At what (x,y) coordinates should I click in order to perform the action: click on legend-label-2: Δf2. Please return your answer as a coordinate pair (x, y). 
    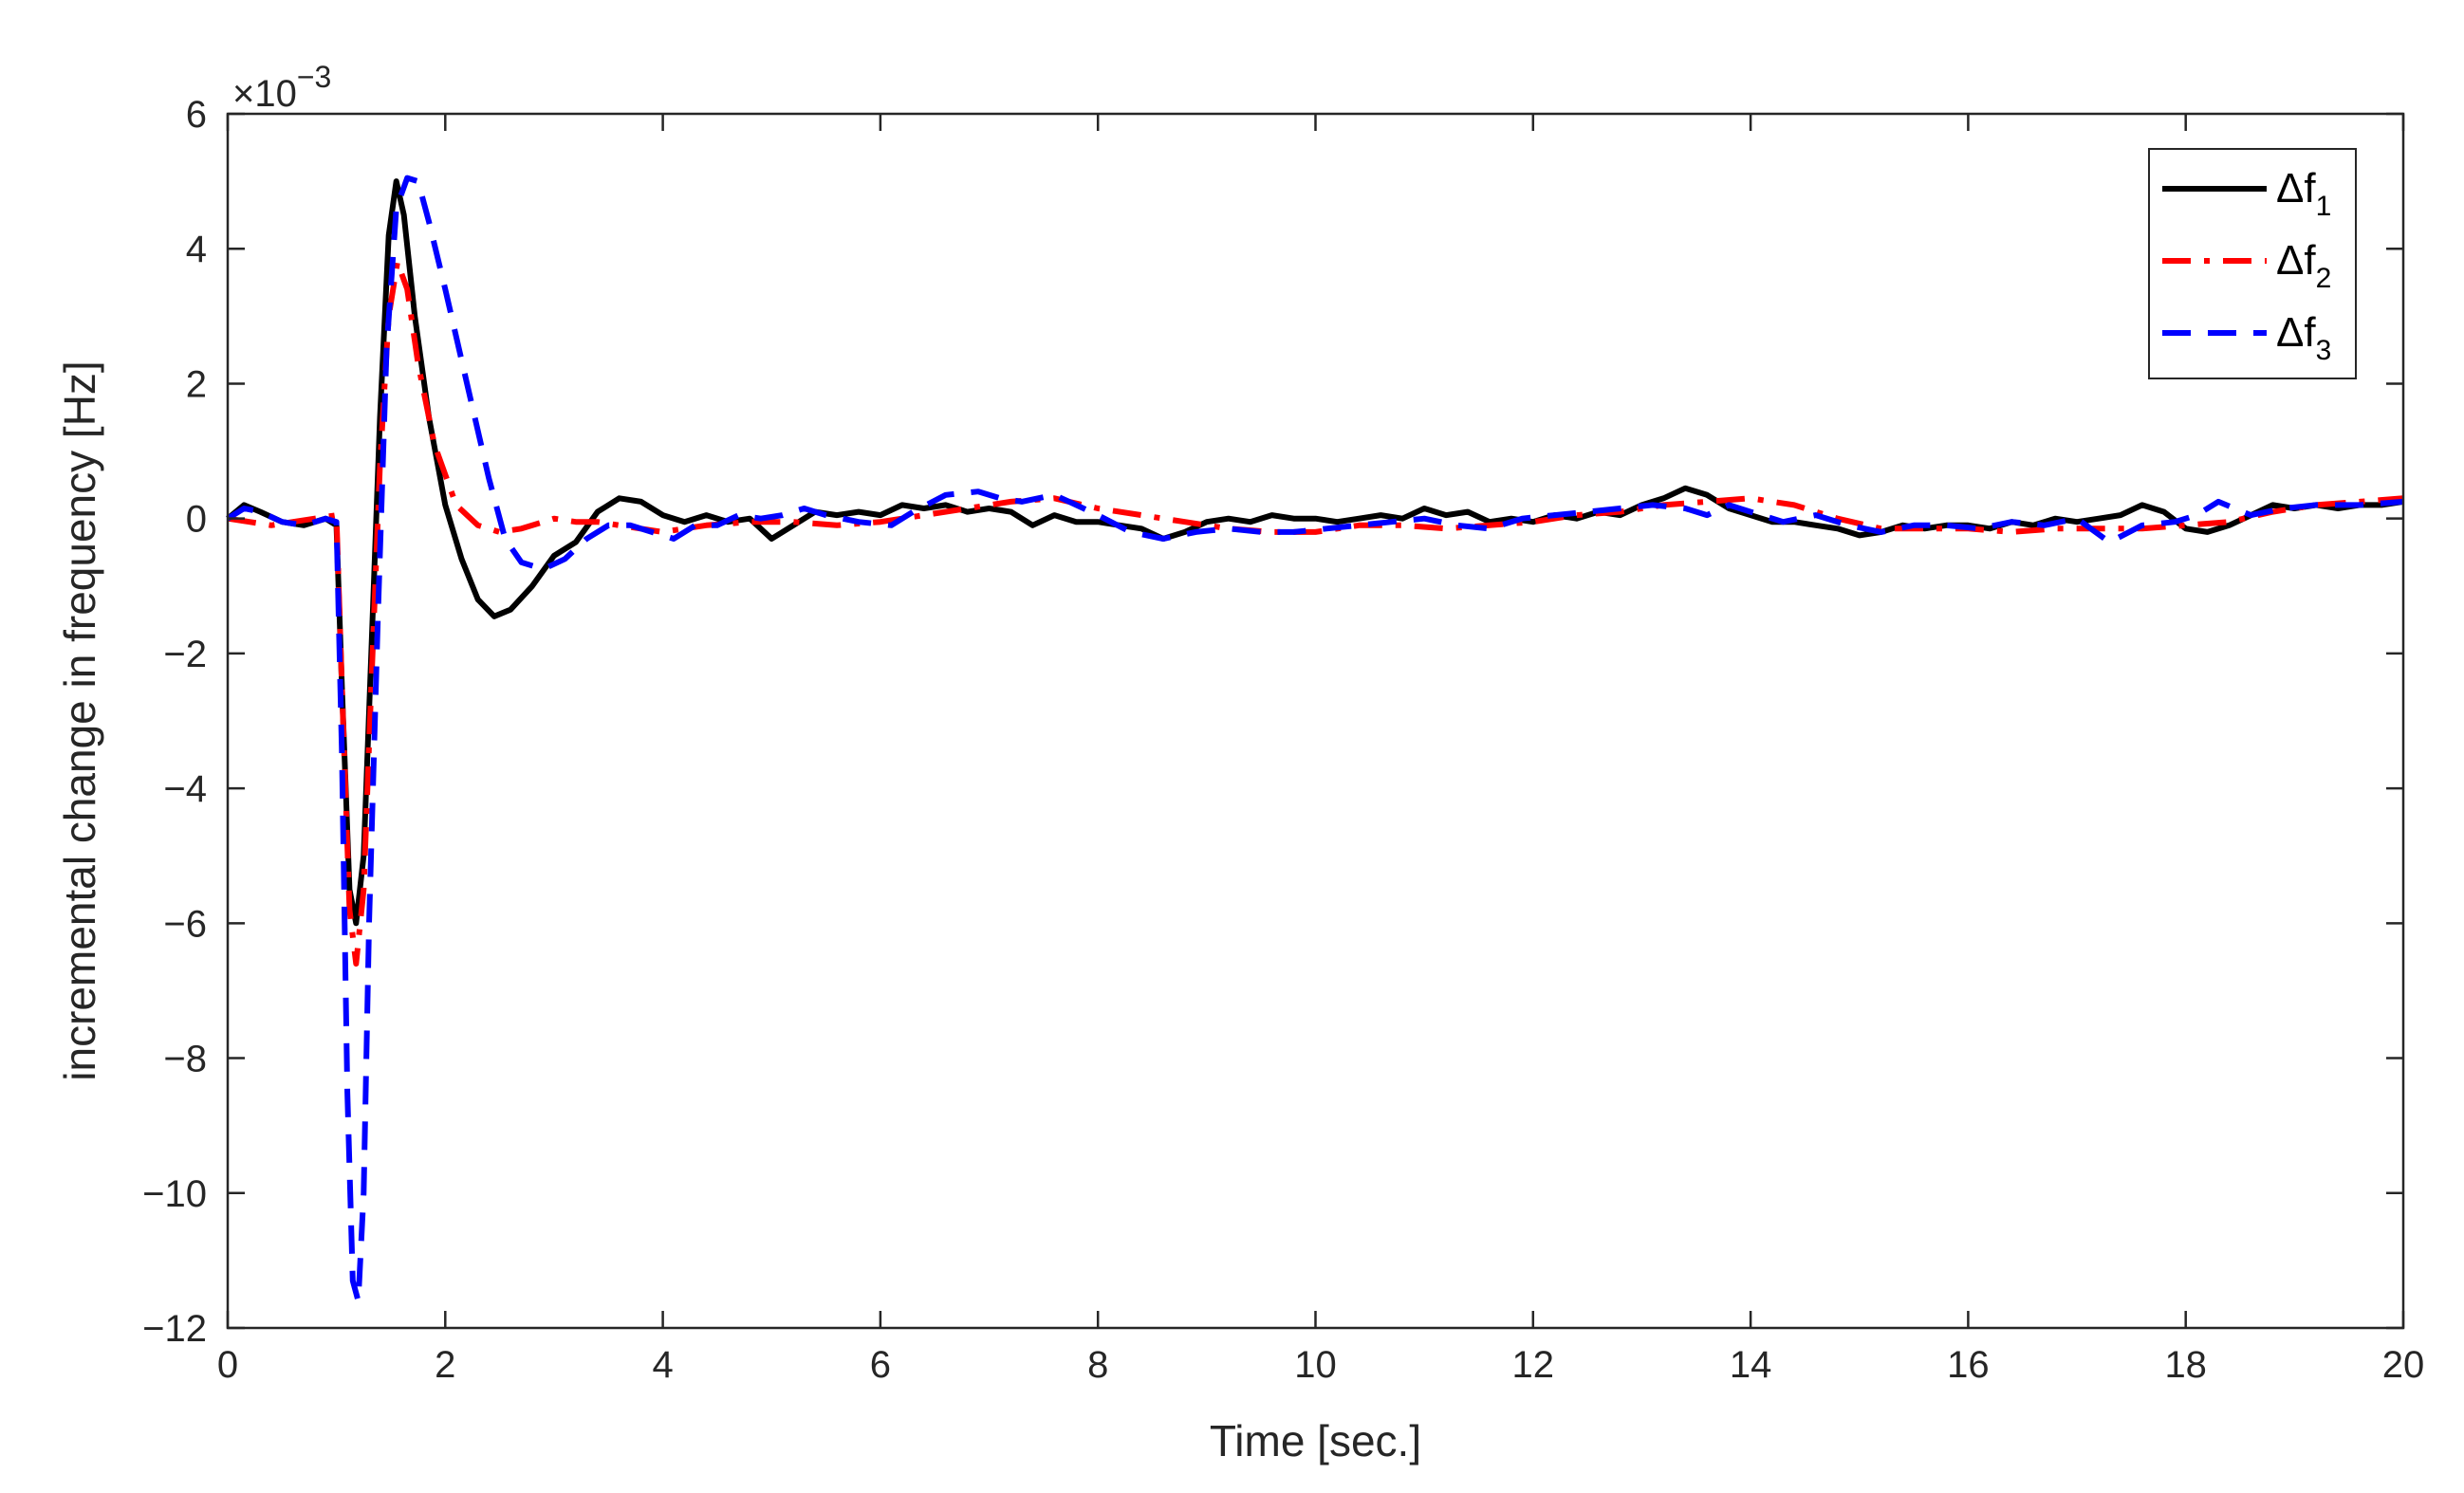
    Looking at the image, I should click on (2303, 266).